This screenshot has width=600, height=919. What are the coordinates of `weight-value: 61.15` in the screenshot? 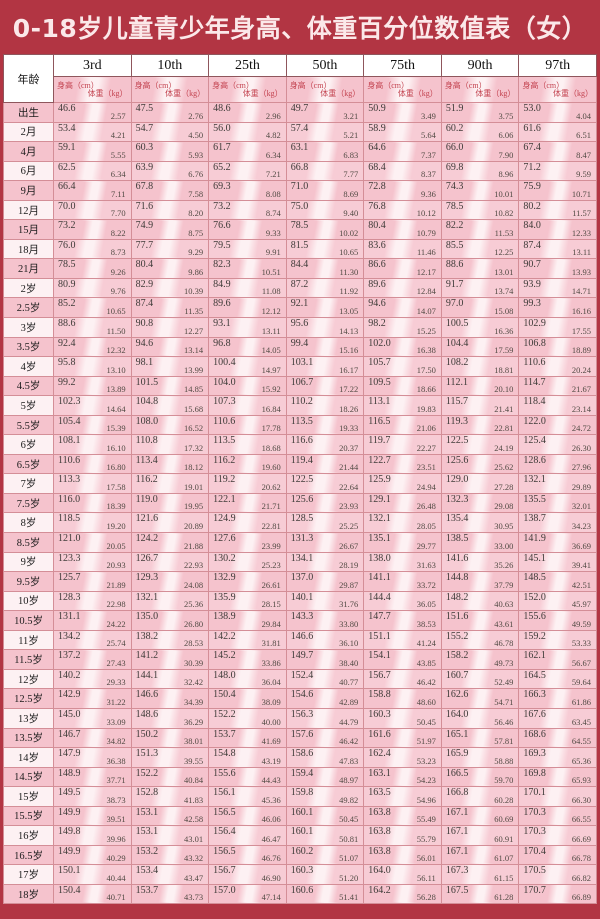 It's located at (504, 877).